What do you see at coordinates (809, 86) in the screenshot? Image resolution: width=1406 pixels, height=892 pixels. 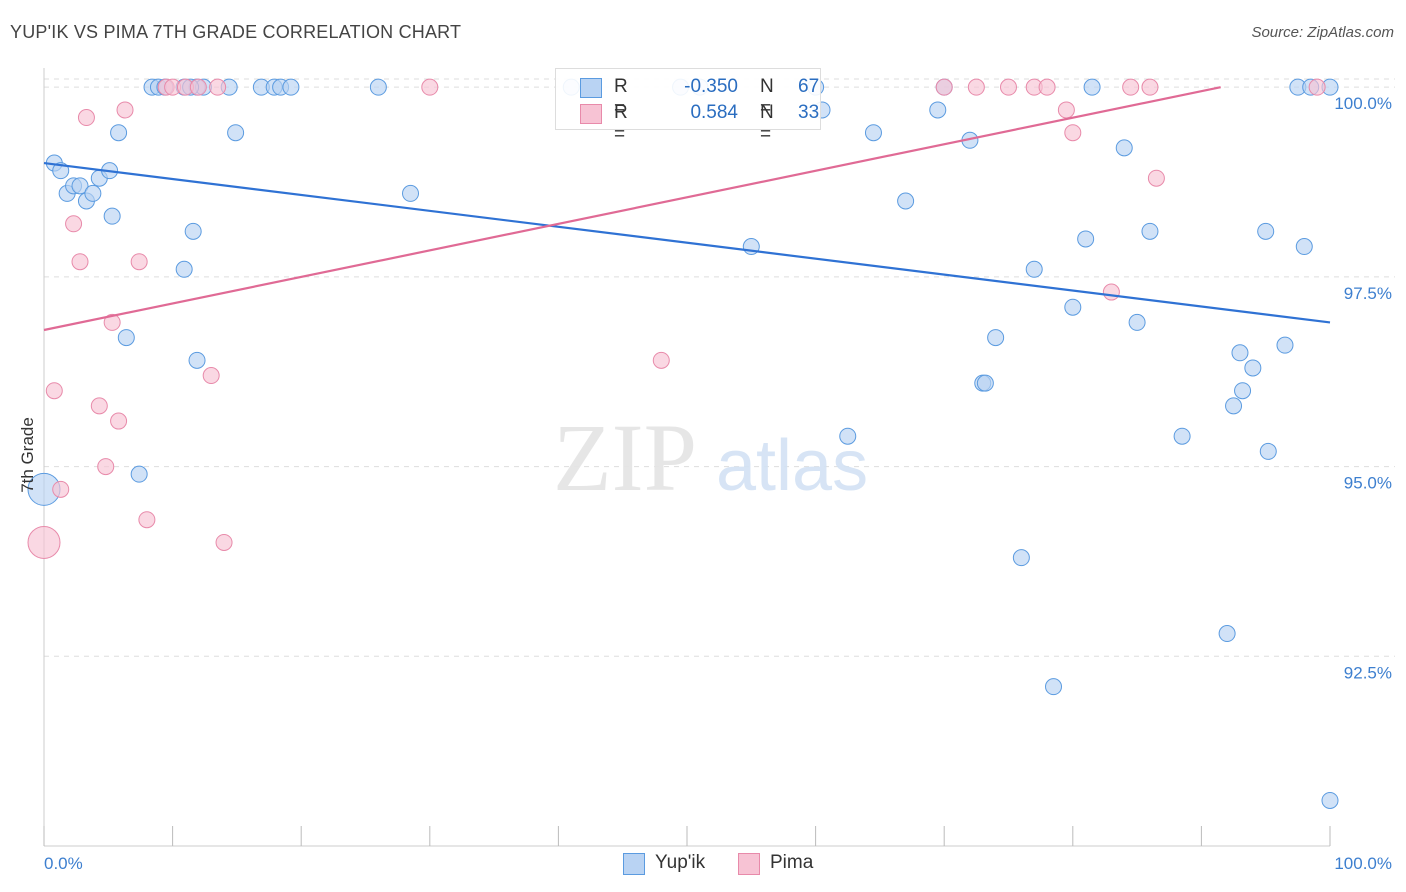 I see `legend-n-value: 67` at bounding box center [809, 86].